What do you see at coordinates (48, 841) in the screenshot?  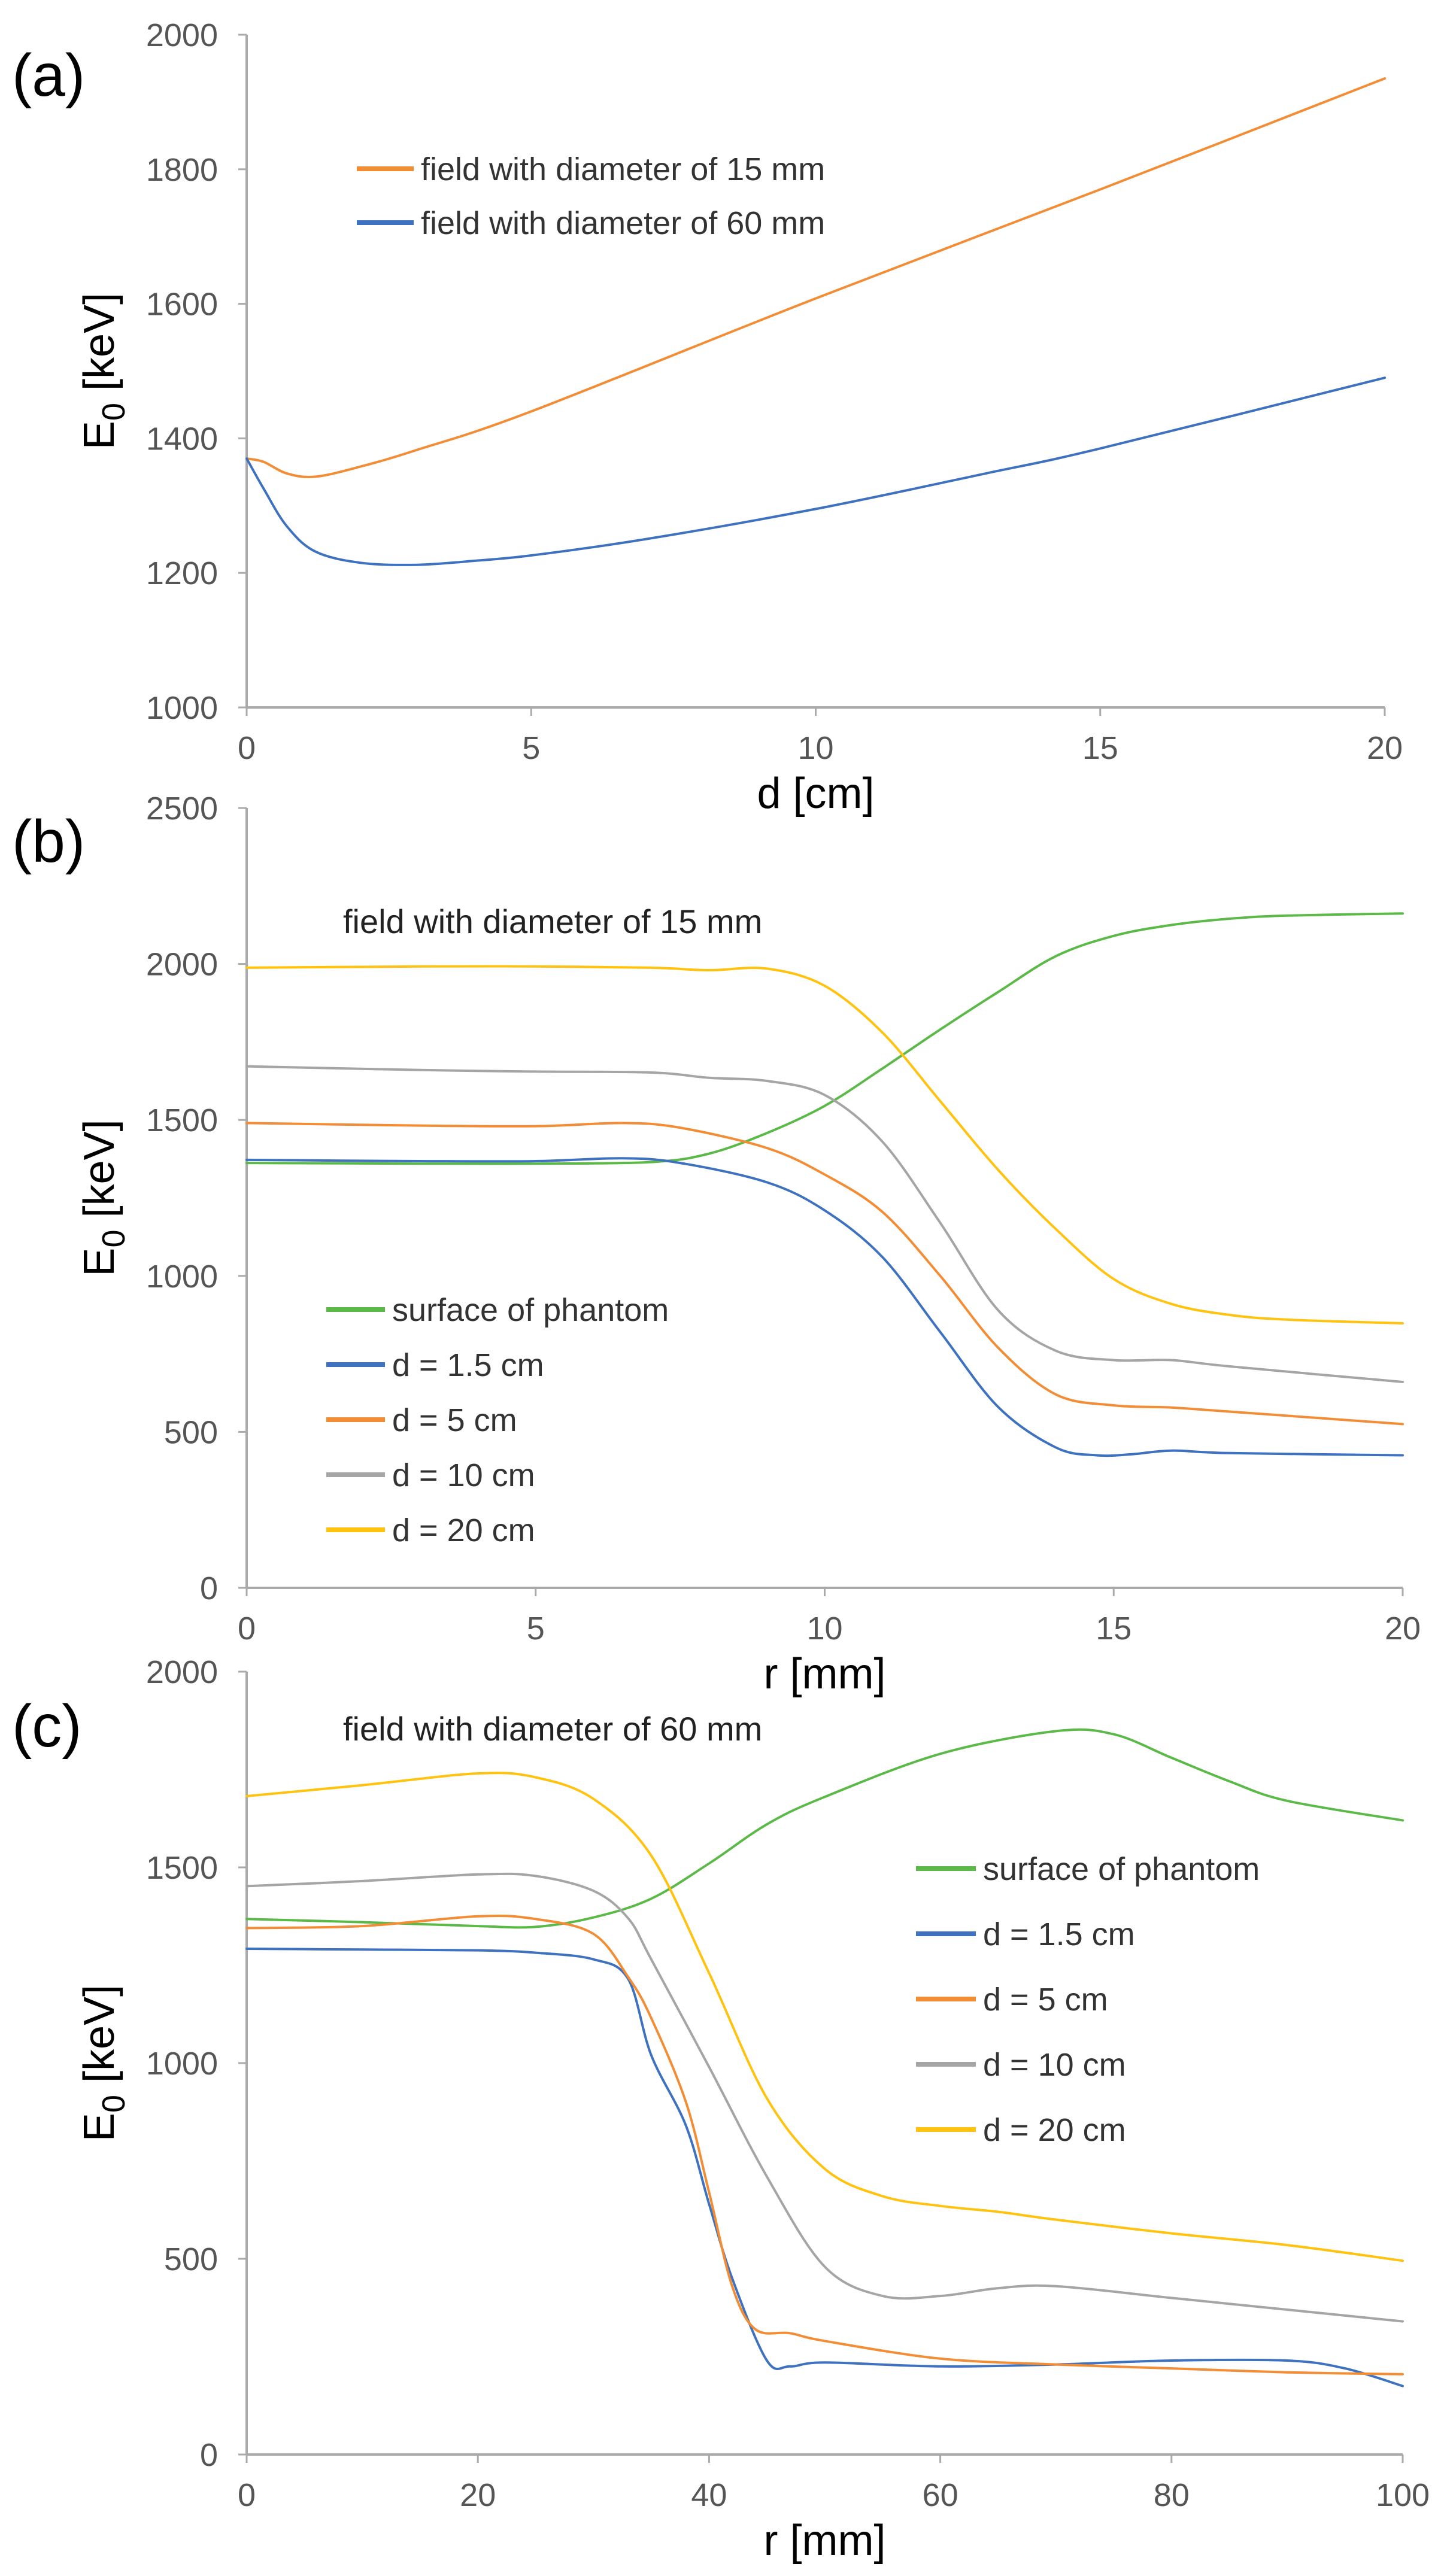 I see `panel-label: (b)` at bounding box center [48, 841].